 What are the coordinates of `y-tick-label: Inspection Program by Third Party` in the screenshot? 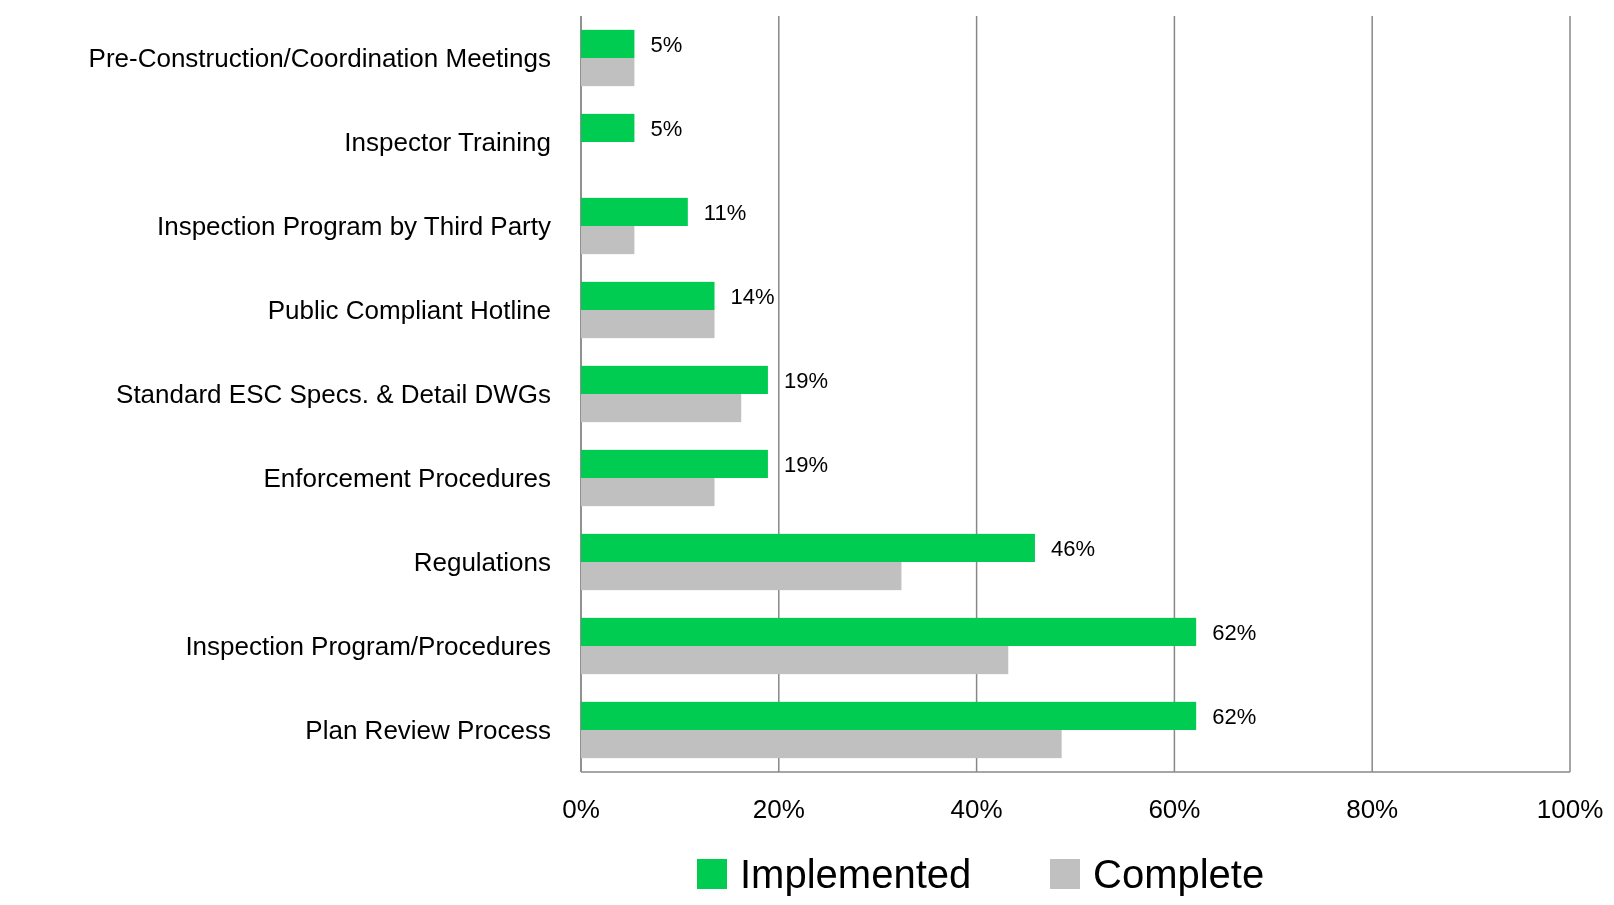 It's located at (353, 226).